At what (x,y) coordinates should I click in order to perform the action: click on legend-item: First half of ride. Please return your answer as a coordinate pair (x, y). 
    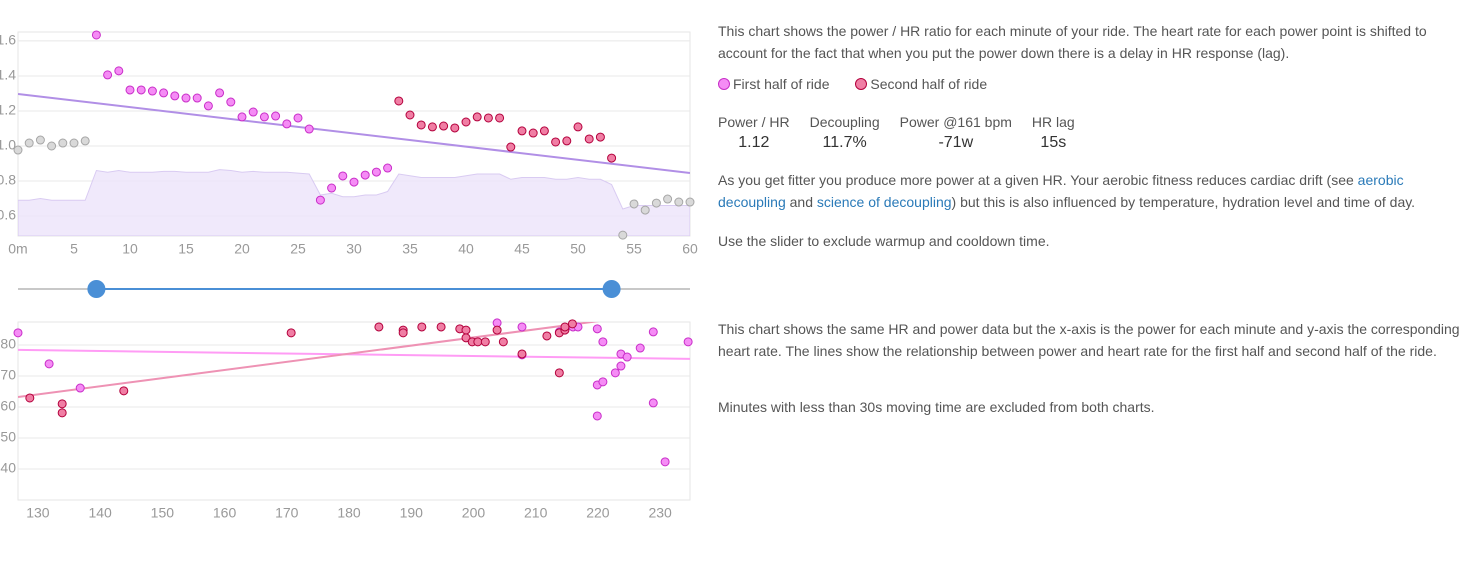
    Looking at the image, I should click on (773, 84).